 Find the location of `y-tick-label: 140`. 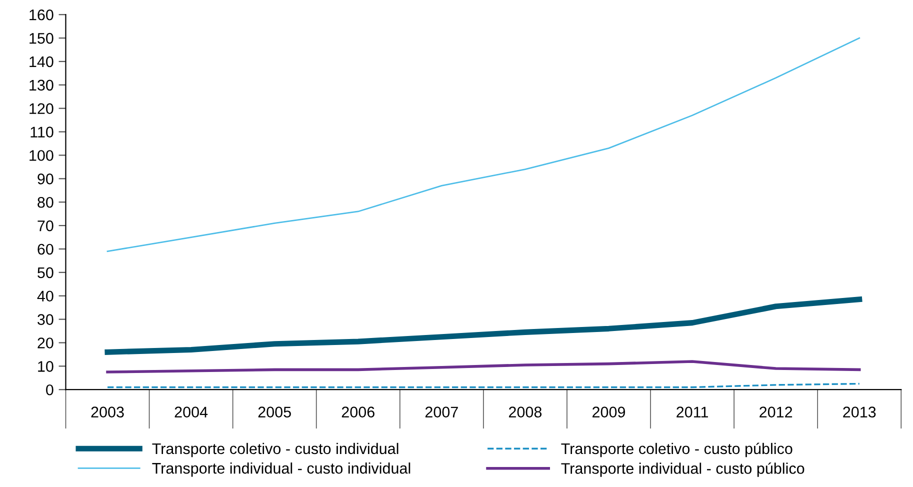

y-tick-label: 140 is located at coordinates (42, 62).